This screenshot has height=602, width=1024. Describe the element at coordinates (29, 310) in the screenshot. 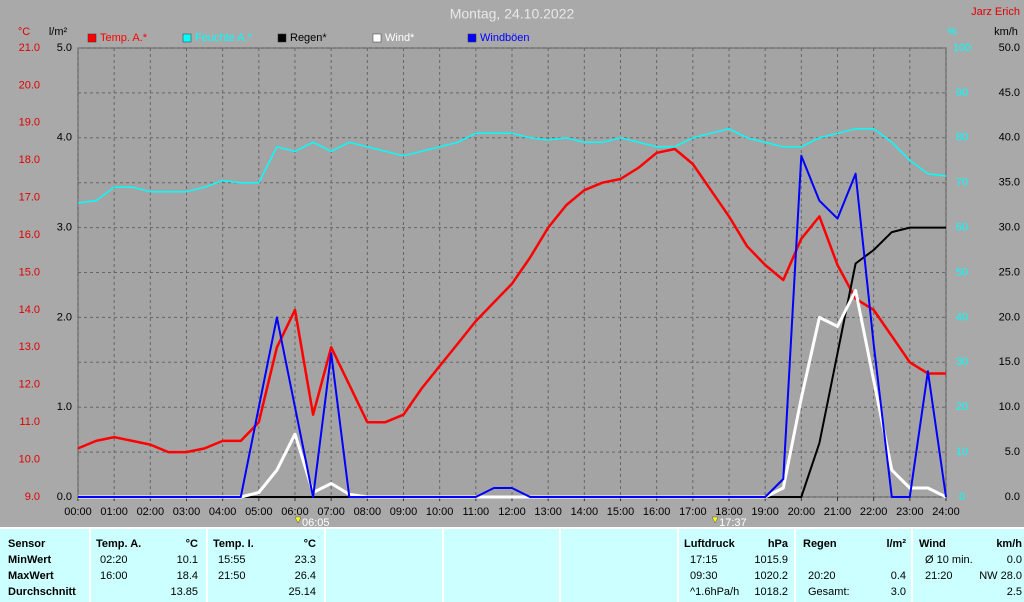

I see `y-tick-label: 14.0` at that location.